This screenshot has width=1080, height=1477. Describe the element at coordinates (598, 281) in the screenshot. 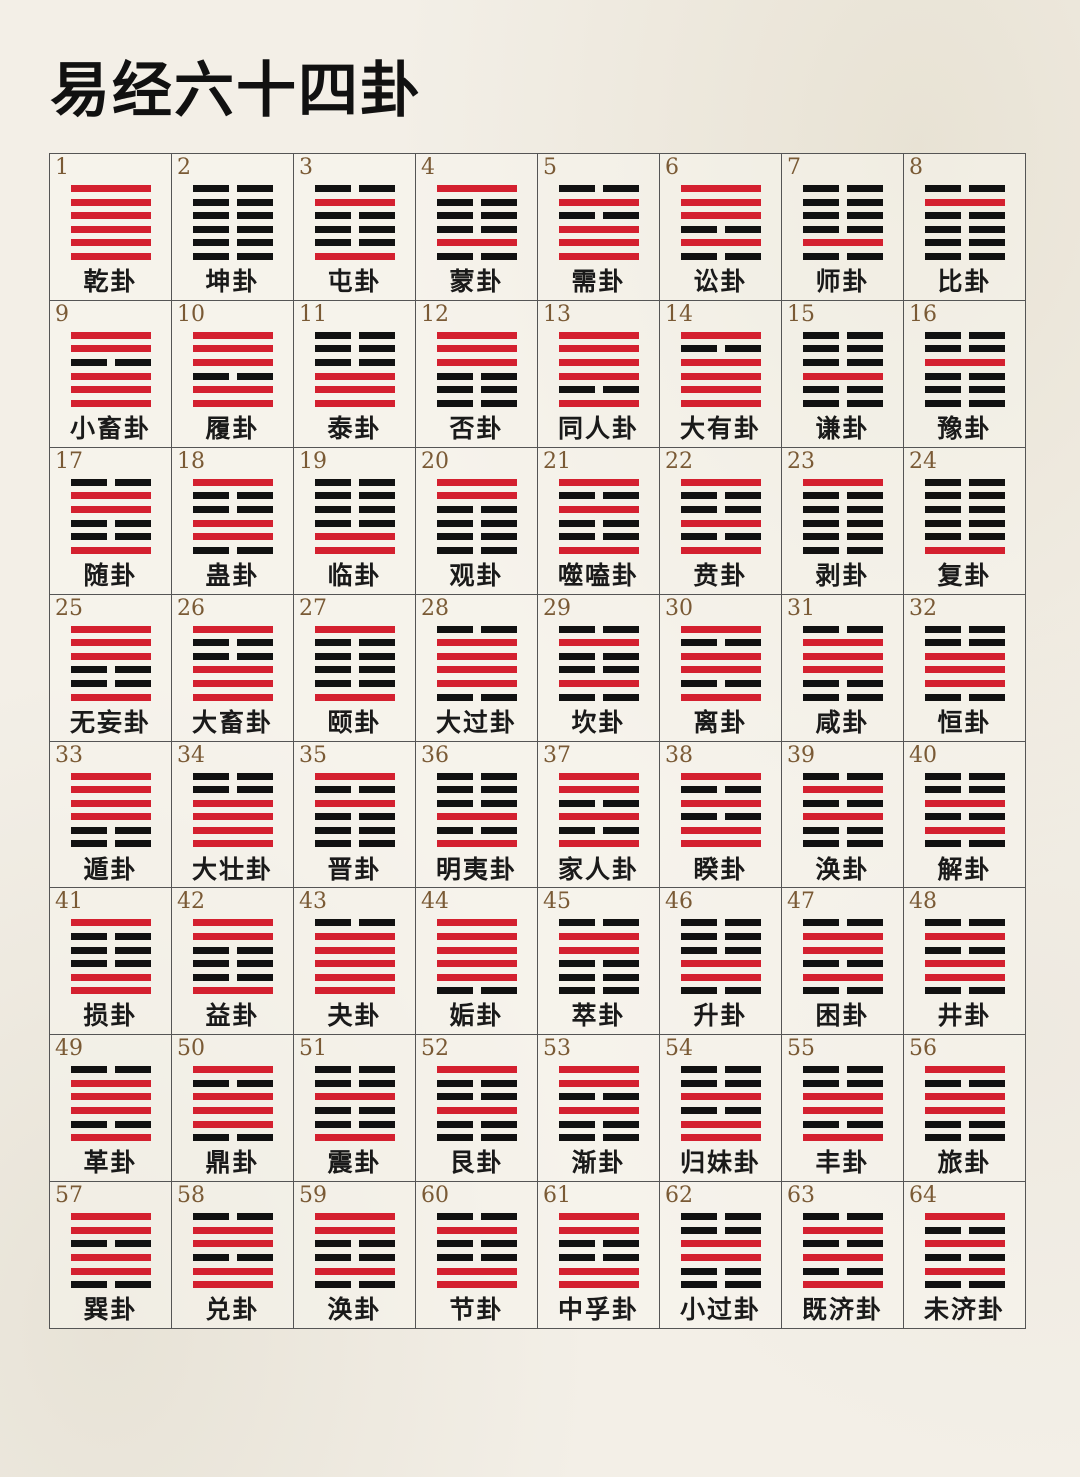

I see `hexagram-name: 需卦` at that location.